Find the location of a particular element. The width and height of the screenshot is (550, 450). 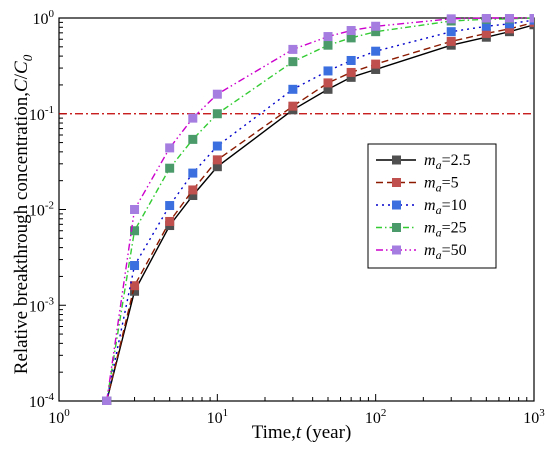

y-tick-label: 10⁻² is located at coordinates (41, 210).